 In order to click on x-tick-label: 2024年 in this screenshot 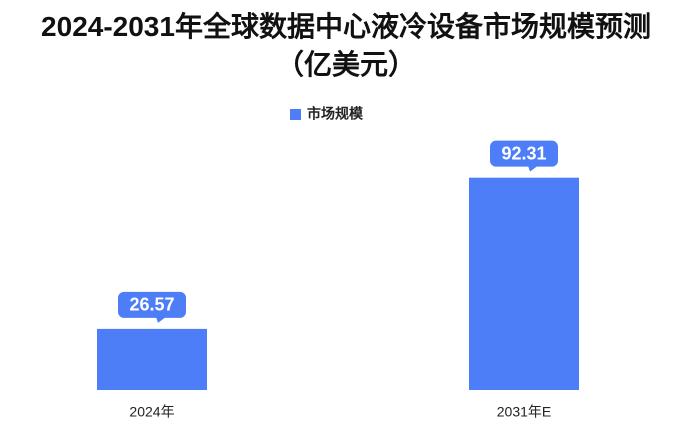, I will do `click(151, 412)`.